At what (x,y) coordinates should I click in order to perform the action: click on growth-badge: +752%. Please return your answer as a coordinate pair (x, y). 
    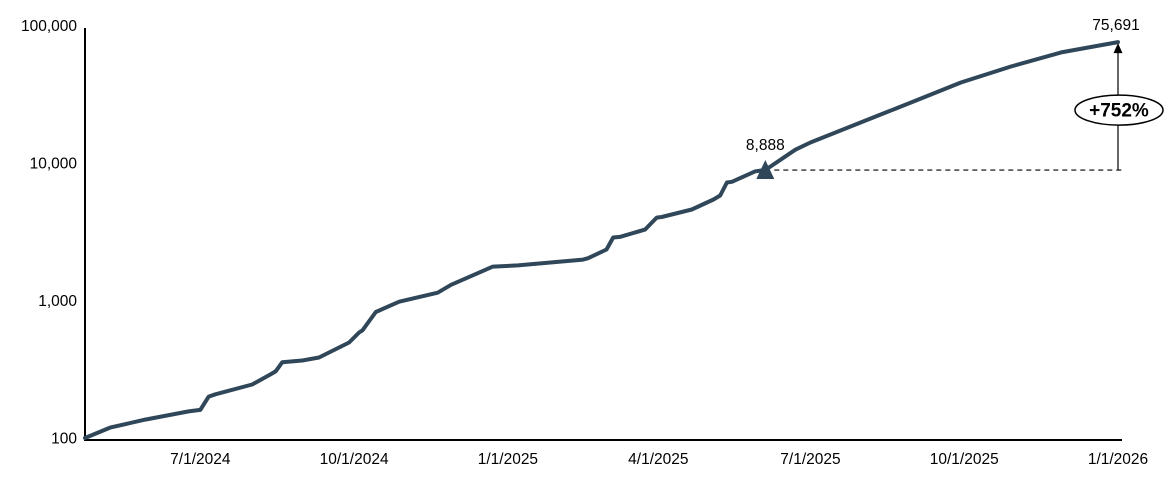
    Looking at the image, I should click on (1119, 110).